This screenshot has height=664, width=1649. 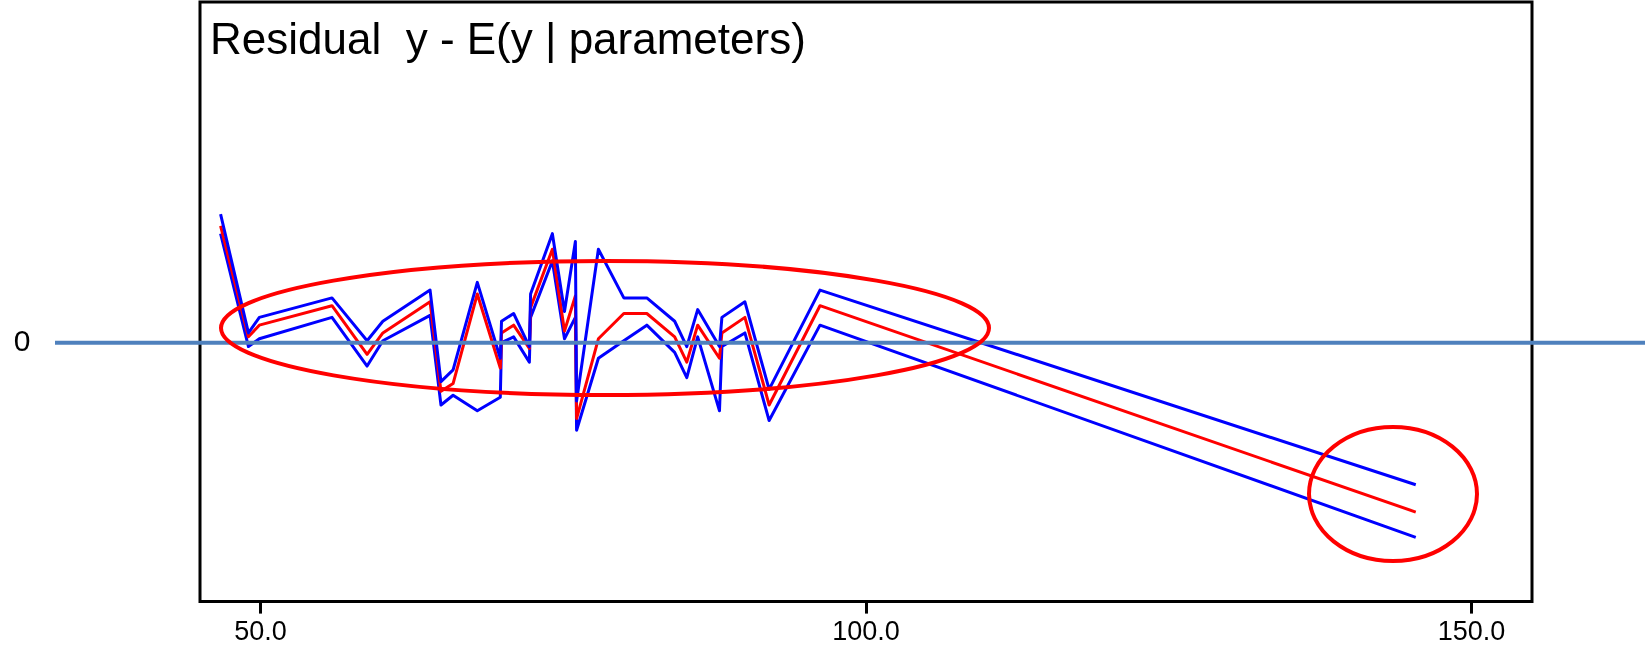 What do you see at coordinates (866, 631) in the screenshot?
I see `x-tick-label: 100.0` at bounding box center [866, 631].